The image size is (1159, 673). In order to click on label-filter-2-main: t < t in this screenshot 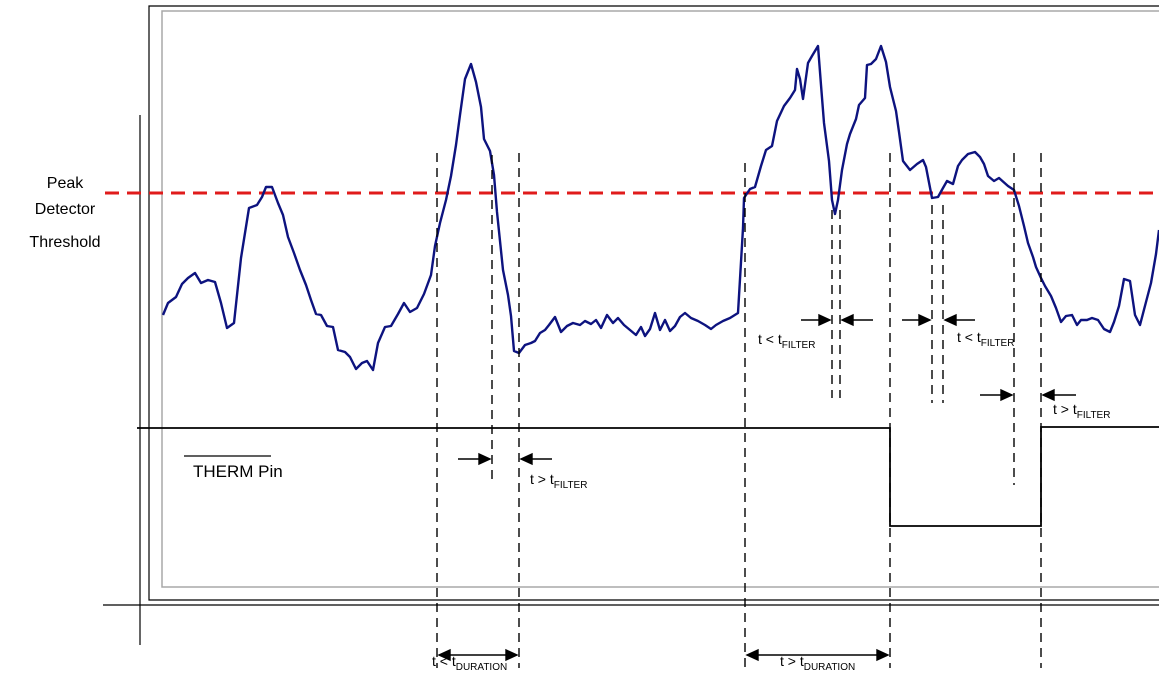, I will do `click(770, 339)`.